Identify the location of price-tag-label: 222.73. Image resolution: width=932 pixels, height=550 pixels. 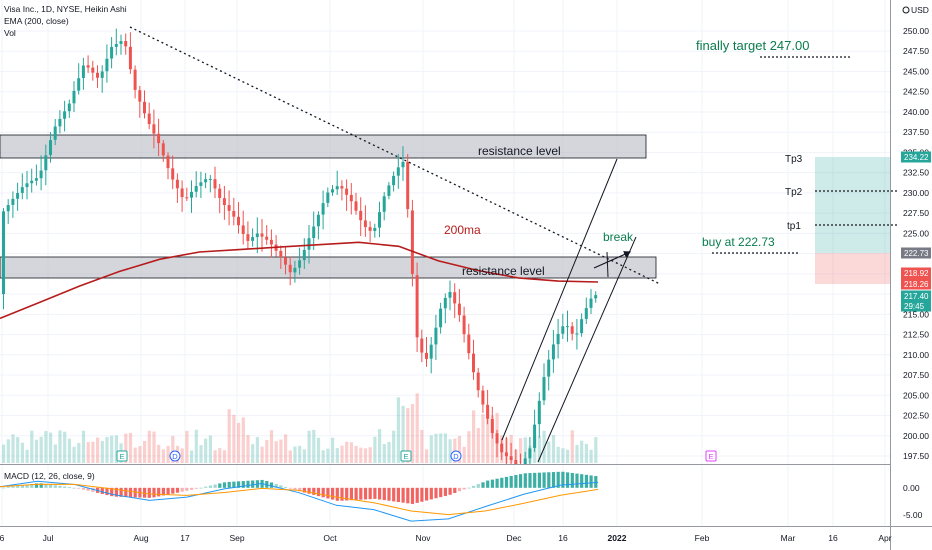
(916, 253).